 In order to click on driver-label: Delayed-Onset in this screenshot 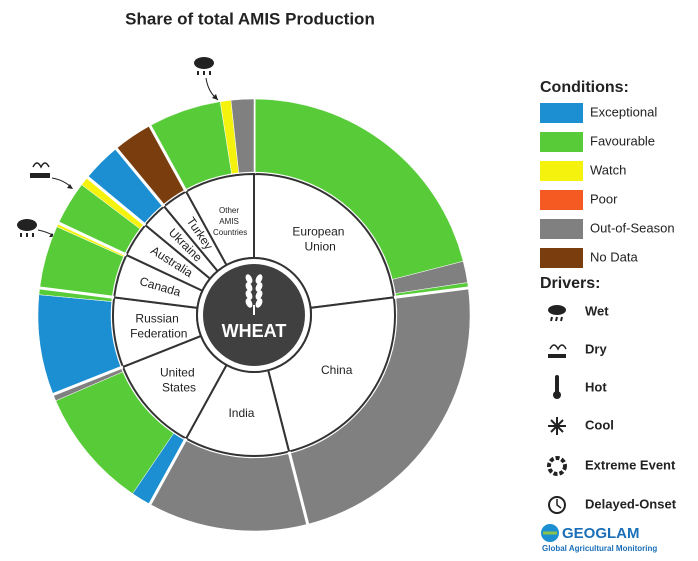, I will do `click(631, 503)`.